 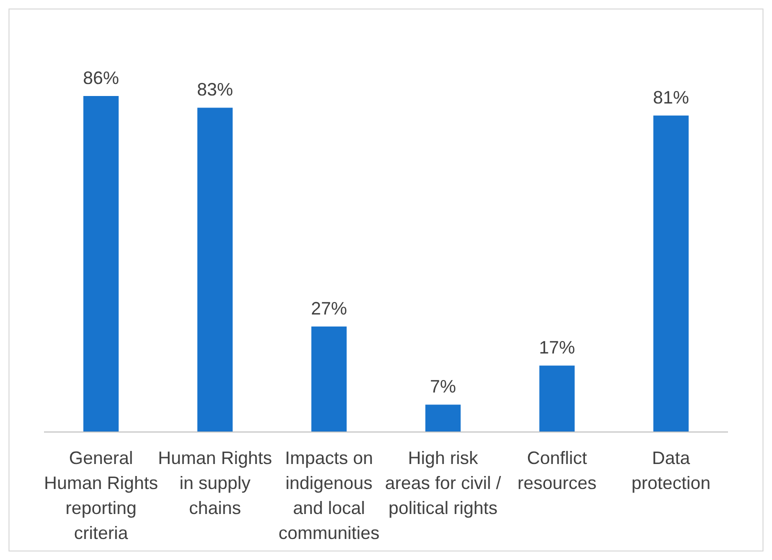 What do you see at coordinates (329, 308) in the screenshot?
I see `data-label: 27%` at bounding box center [329, 308].